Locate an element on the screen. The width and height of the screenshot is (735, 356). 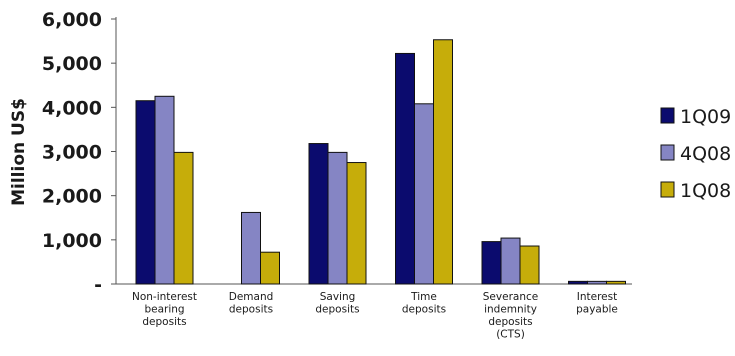
x-tick-label-line: indemnity is located at coordinates (510, 310).